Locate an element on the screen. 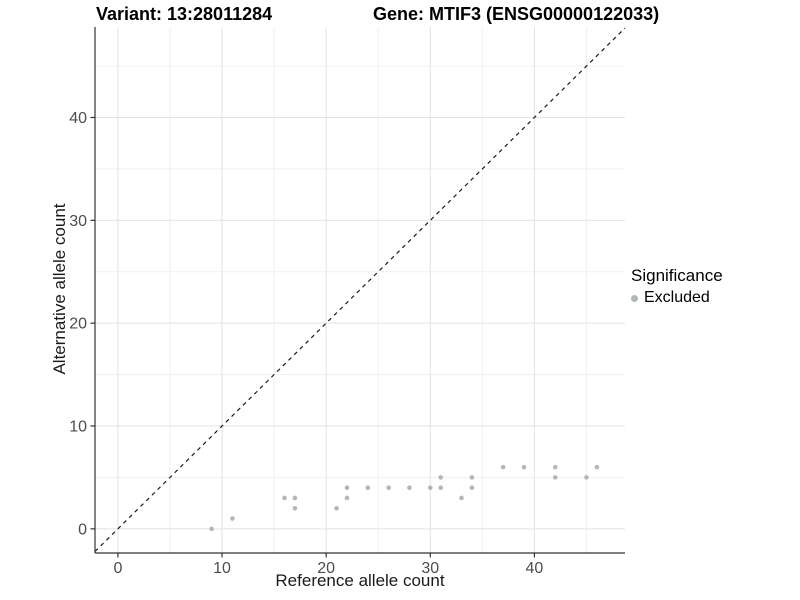  gene-title: Gene: MTIF3 (ENSG00000122033) is located at coordinates (516, 14).